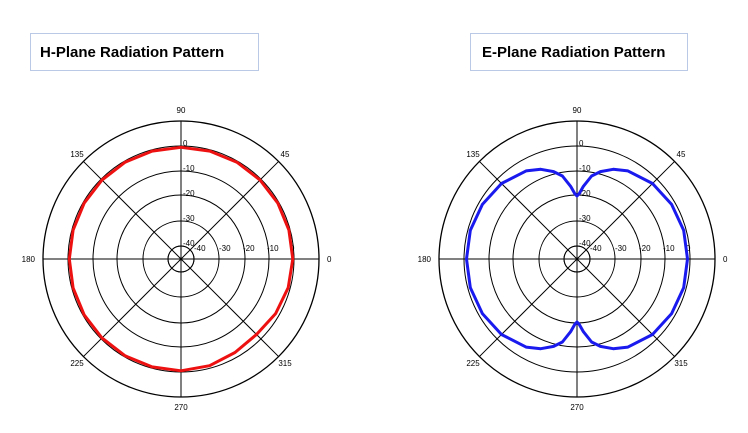 The width and height of the screenshot is (748, 433). I want to click on h-plane-ring-label-v-4: -40, so click(189, 243).